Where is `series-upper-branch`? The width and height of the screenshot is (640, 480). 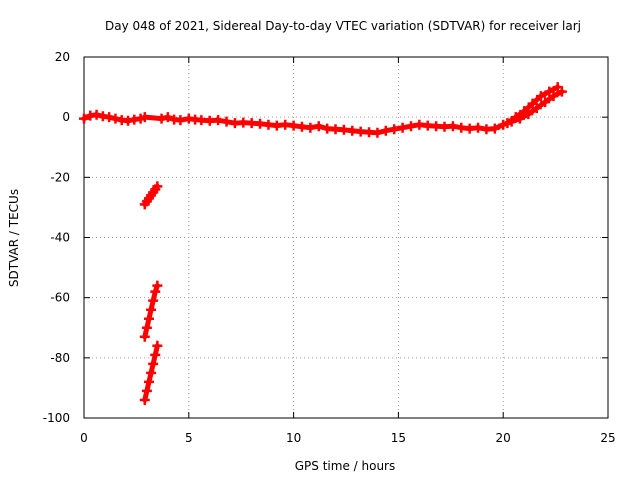
series-upper-branch is located at coordinates (532, 105).